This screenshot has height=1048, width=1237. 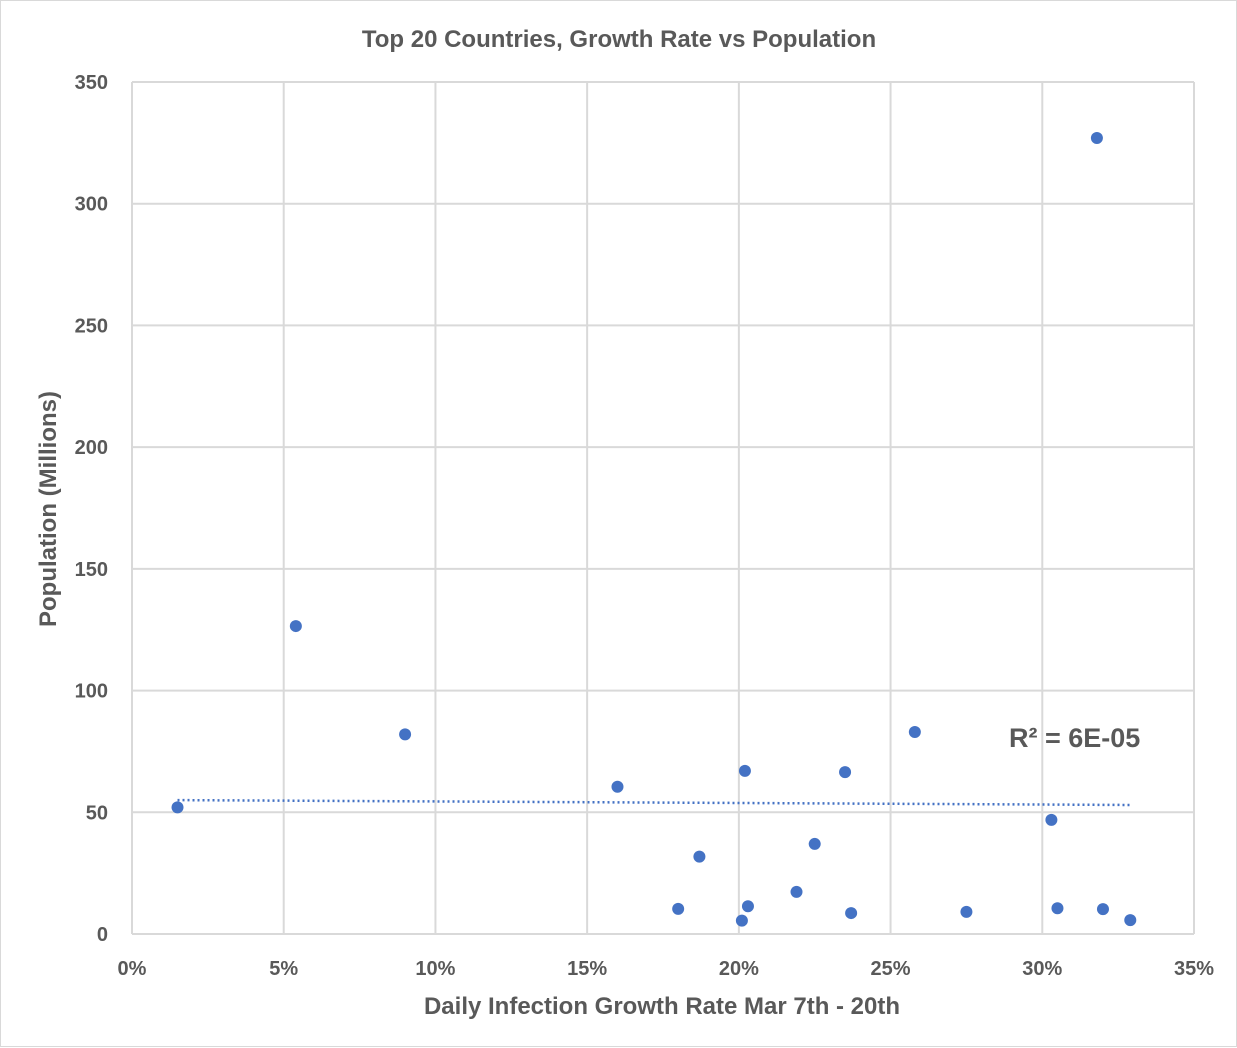 What do you see at coordinates (97, 813) in the screenshot?
I see `y-tick-label: 50` at bounding box center [97, 813].